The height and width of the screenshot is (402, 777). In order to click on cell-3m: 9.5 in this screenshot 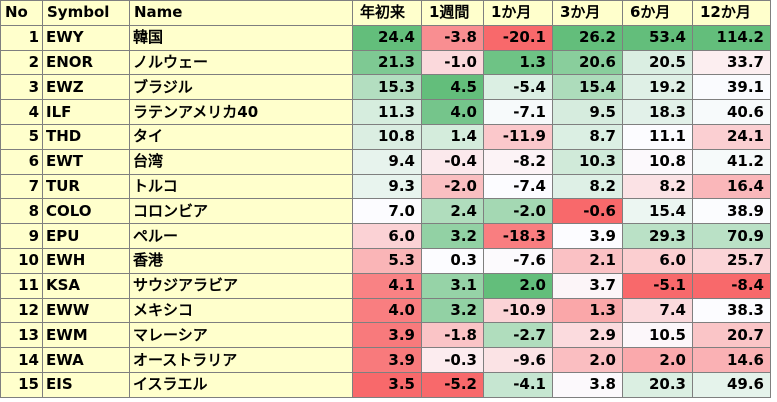, I will do `click(587, 112)`.